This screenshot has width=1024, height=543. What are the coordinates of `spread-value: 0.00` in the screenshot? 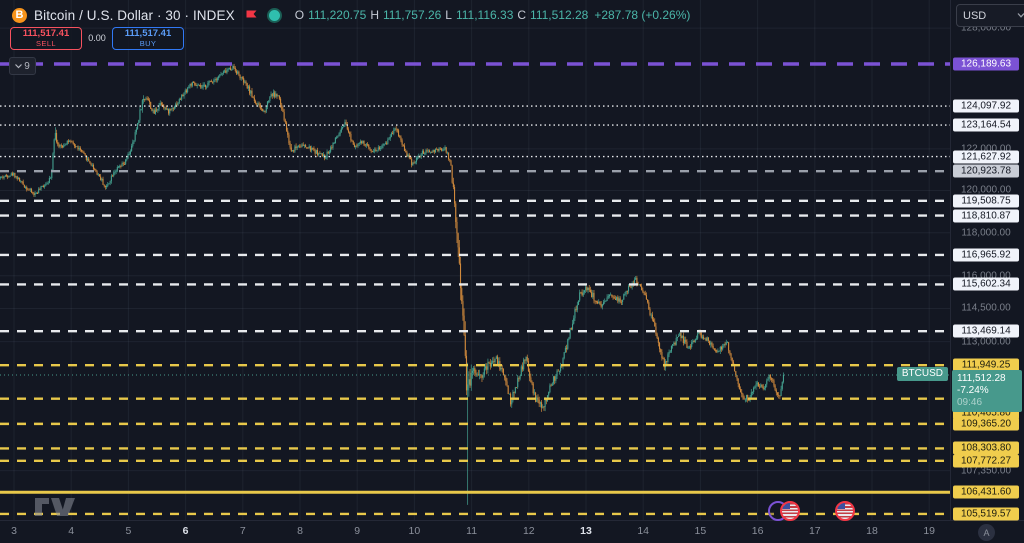 It's located at (97, 38).